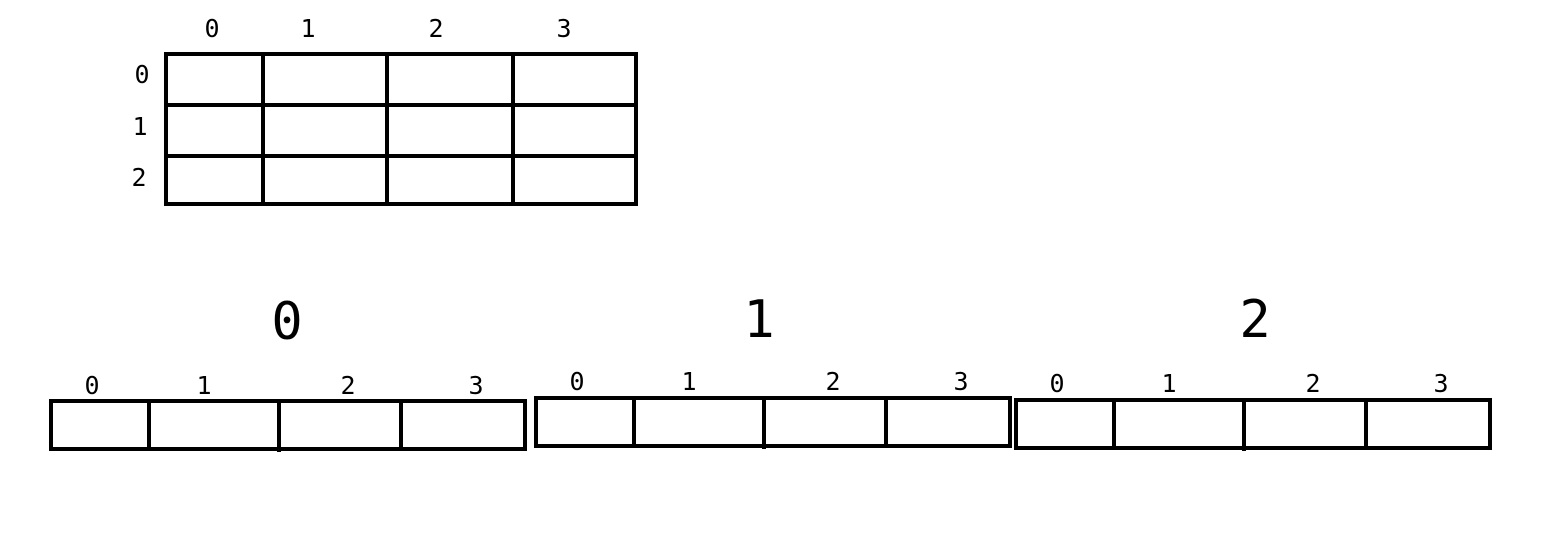 Image resolution: width=1552 pixels, height=552 pixels. Describe the element at coordinates (435, 28) in the screenshot. I see `matrix-col-label-2: 2` at that location.